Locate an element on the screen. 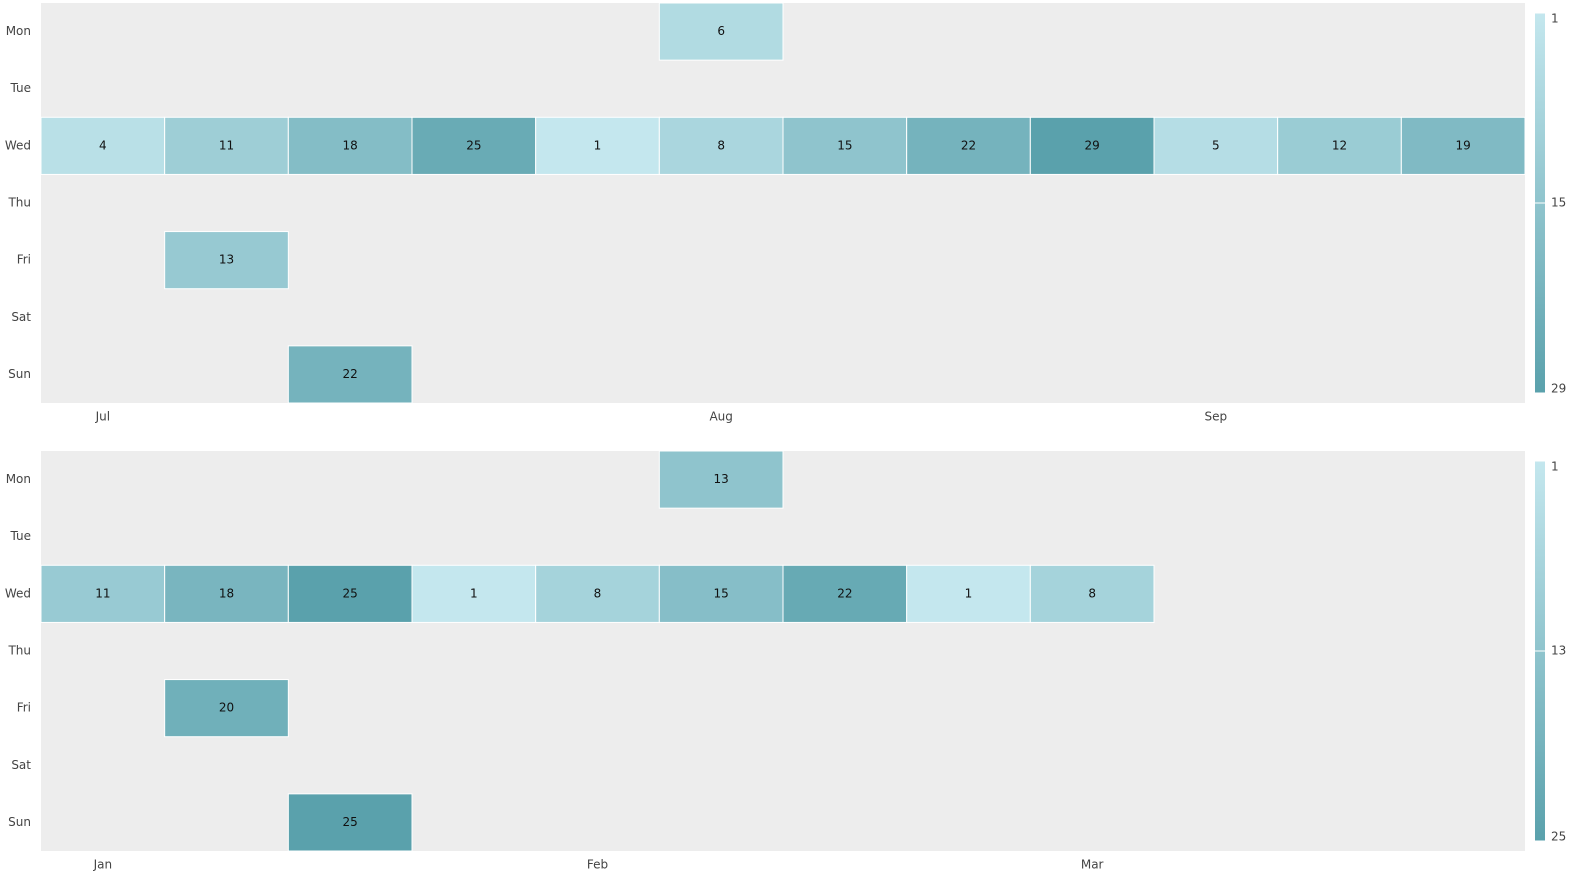 The width and height of the screenshot is (1586, 887). cell-label: 19 is located at coordinates (1463, 145).